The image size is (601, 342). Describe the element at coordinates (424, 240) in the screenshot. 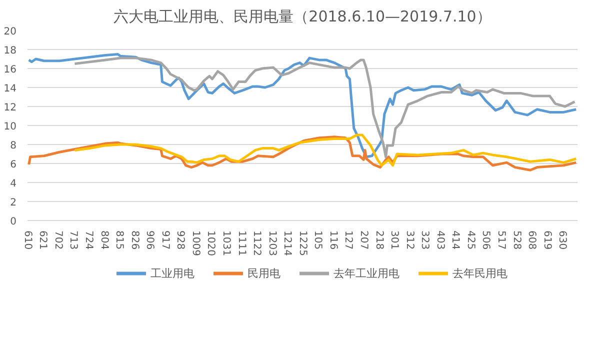

I see `x-tick-label: 323` at that location.